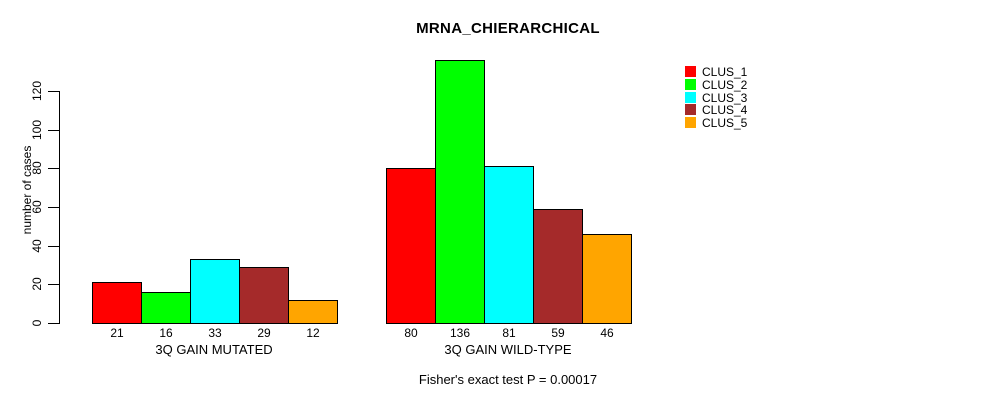  I want to click on bar-clus_2-group2, so click(460, 192).